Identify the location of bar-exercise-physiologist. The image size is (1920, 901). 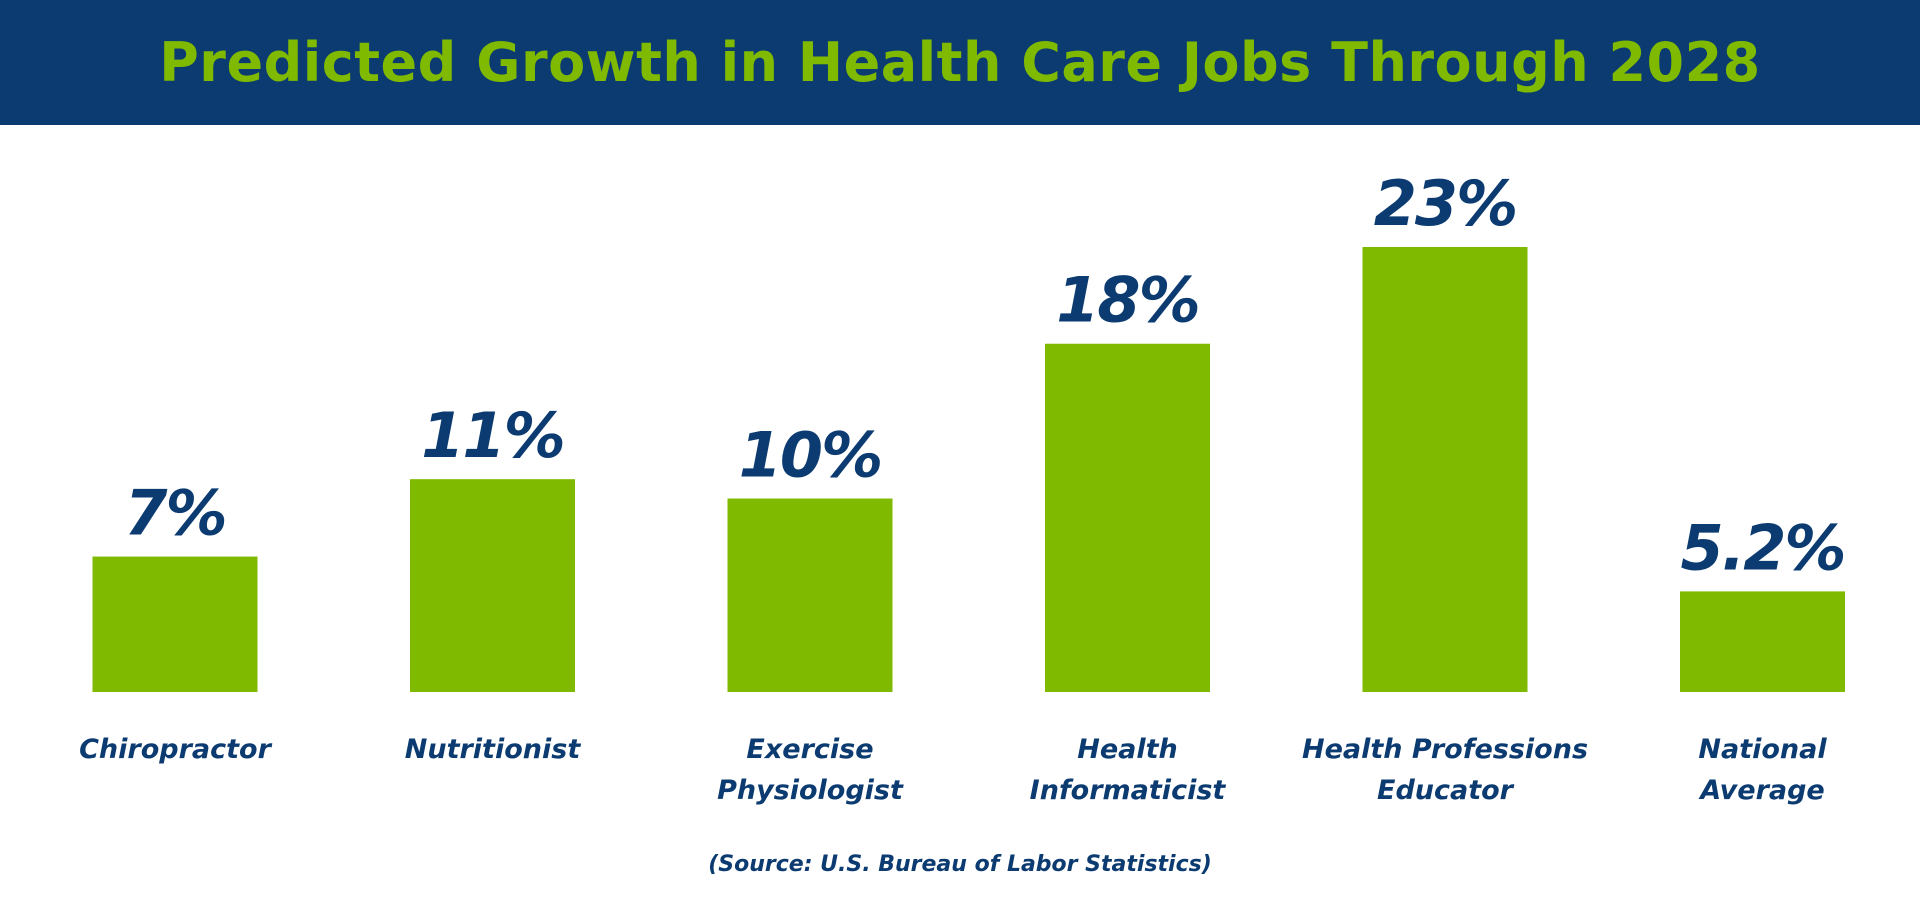
(810, 595).